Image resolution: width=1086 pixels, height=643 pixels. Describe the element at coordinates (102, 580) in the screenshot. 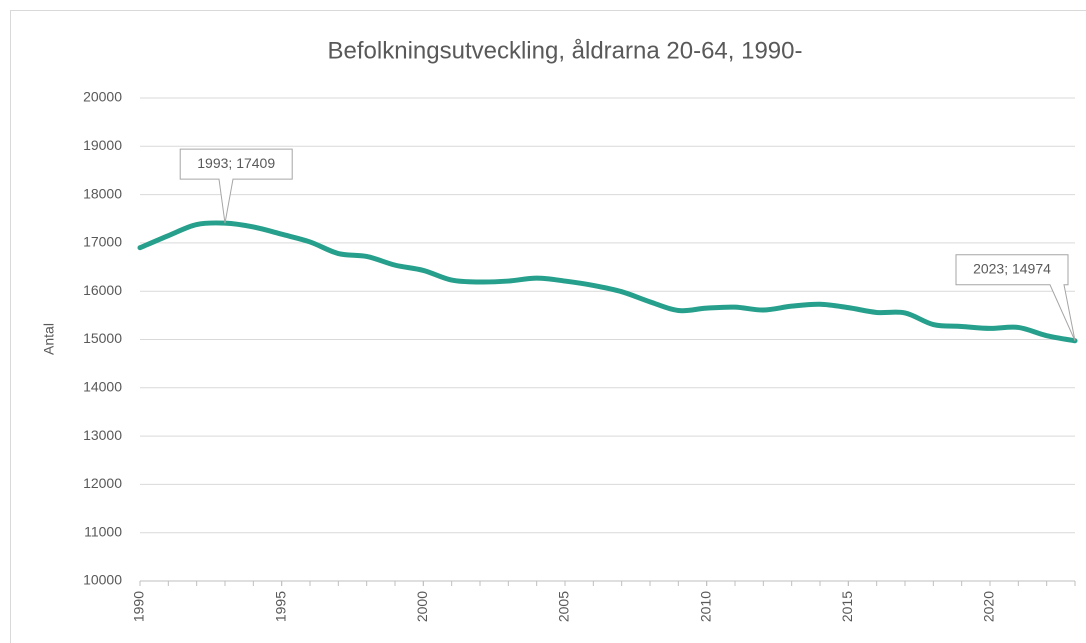

I see `y-tick-label: 10000` at that location.